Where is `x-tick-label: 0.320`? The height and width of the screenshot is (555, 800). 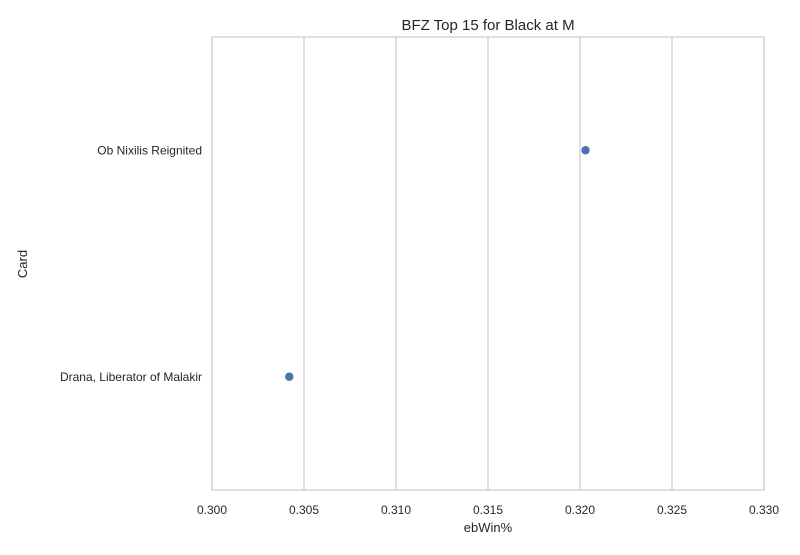 x-tick-label: 0.320 is located at coordinates (580, 510).